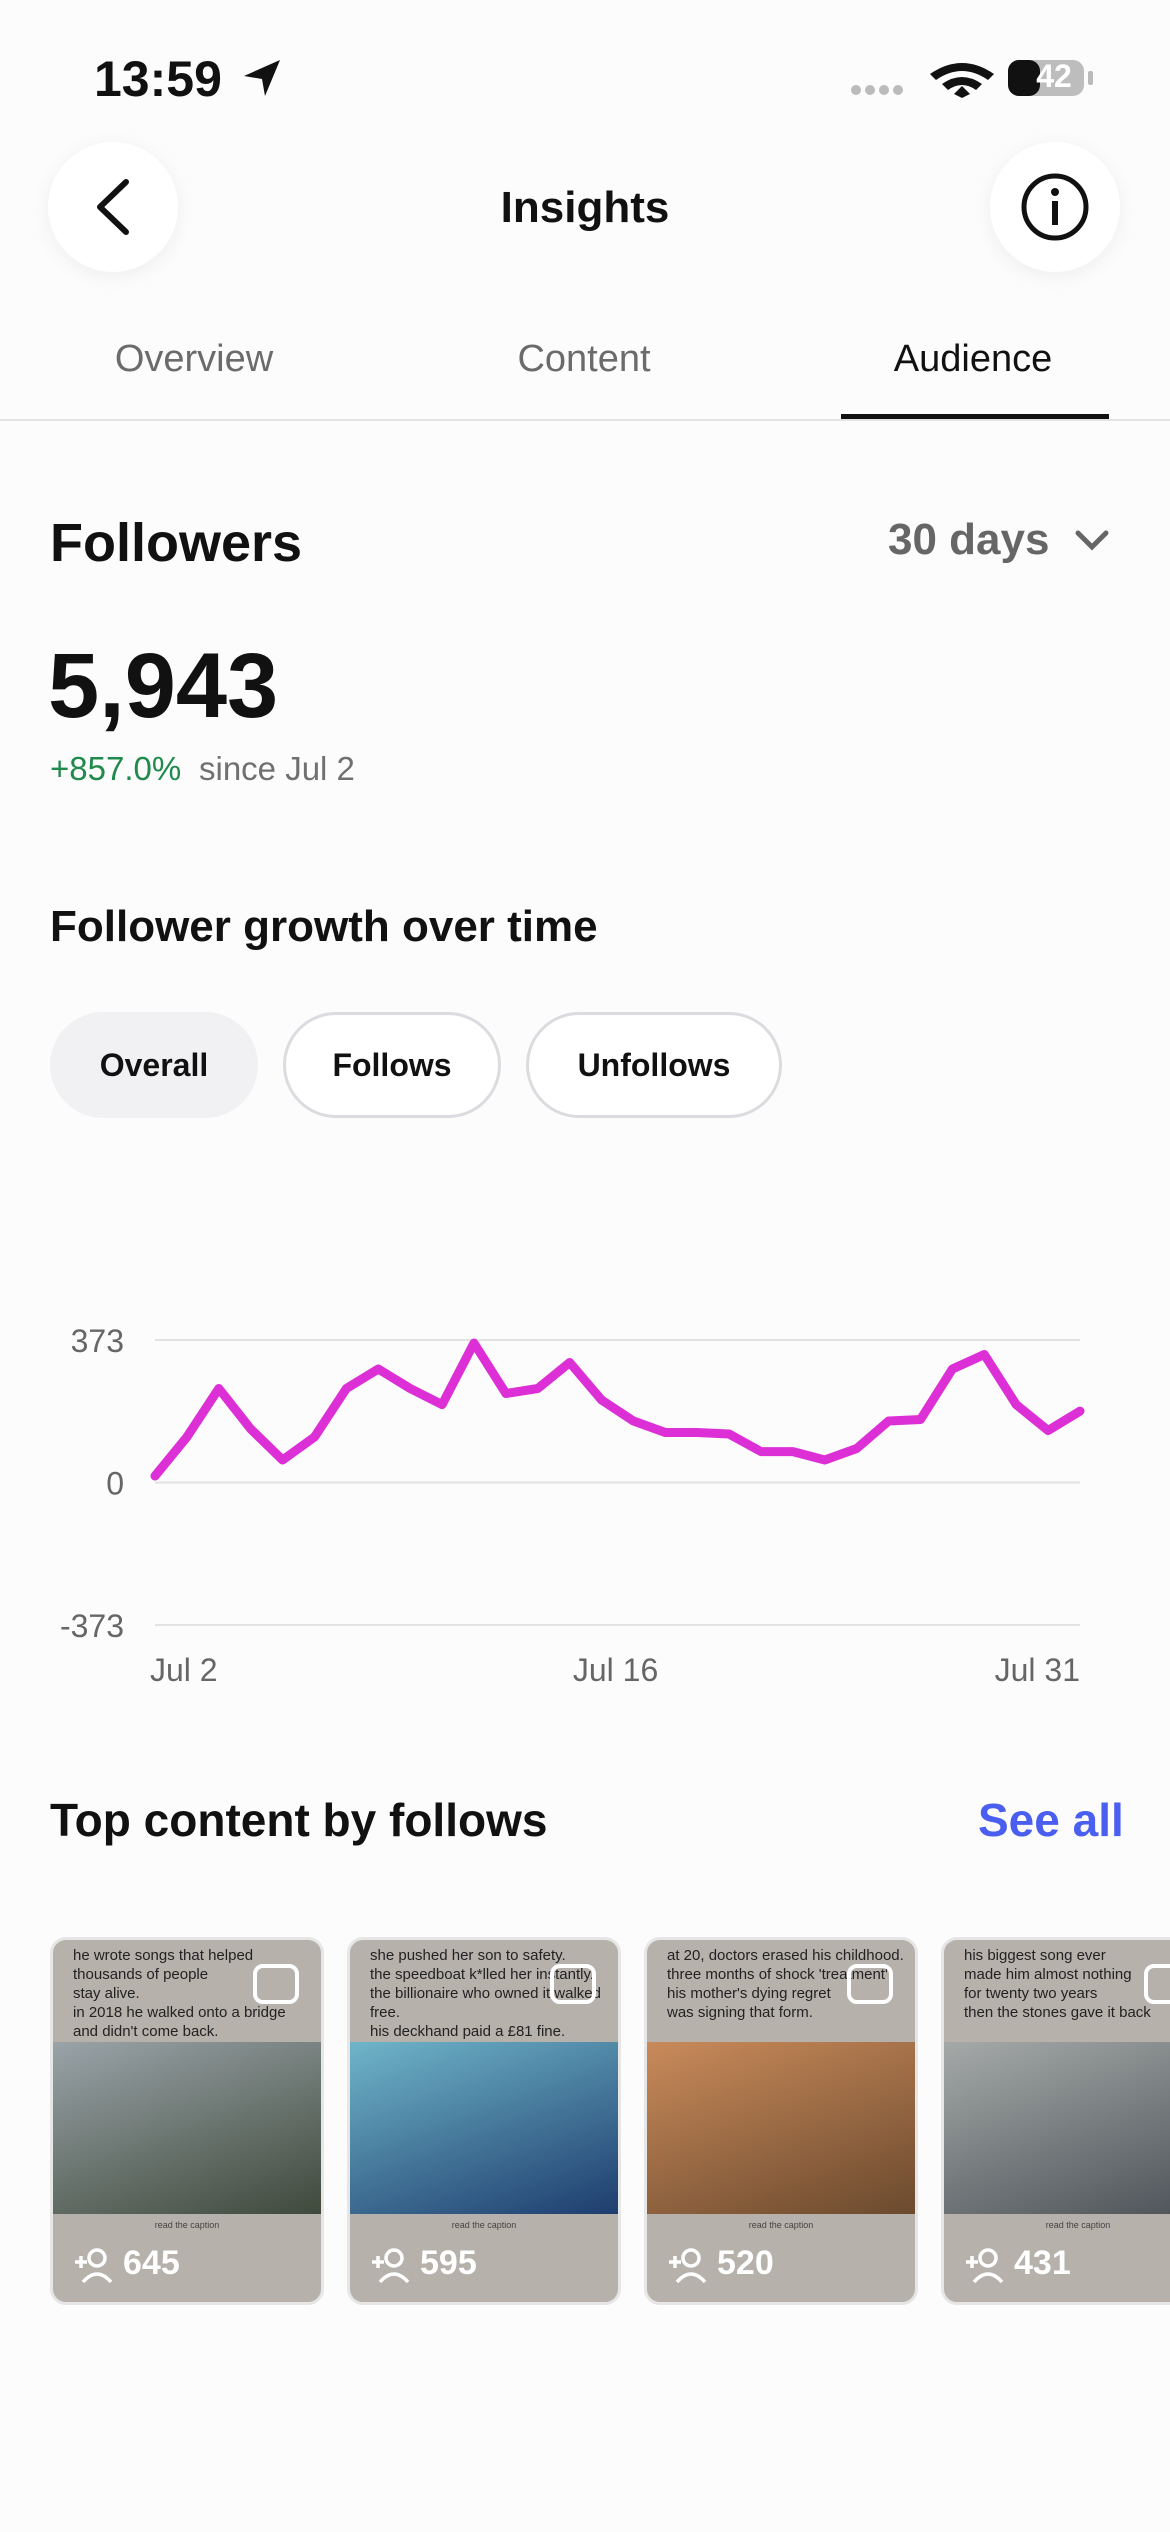 This screenshot has height=2532, width=1170. I want to click on tab-indicator, so click(975, 416).